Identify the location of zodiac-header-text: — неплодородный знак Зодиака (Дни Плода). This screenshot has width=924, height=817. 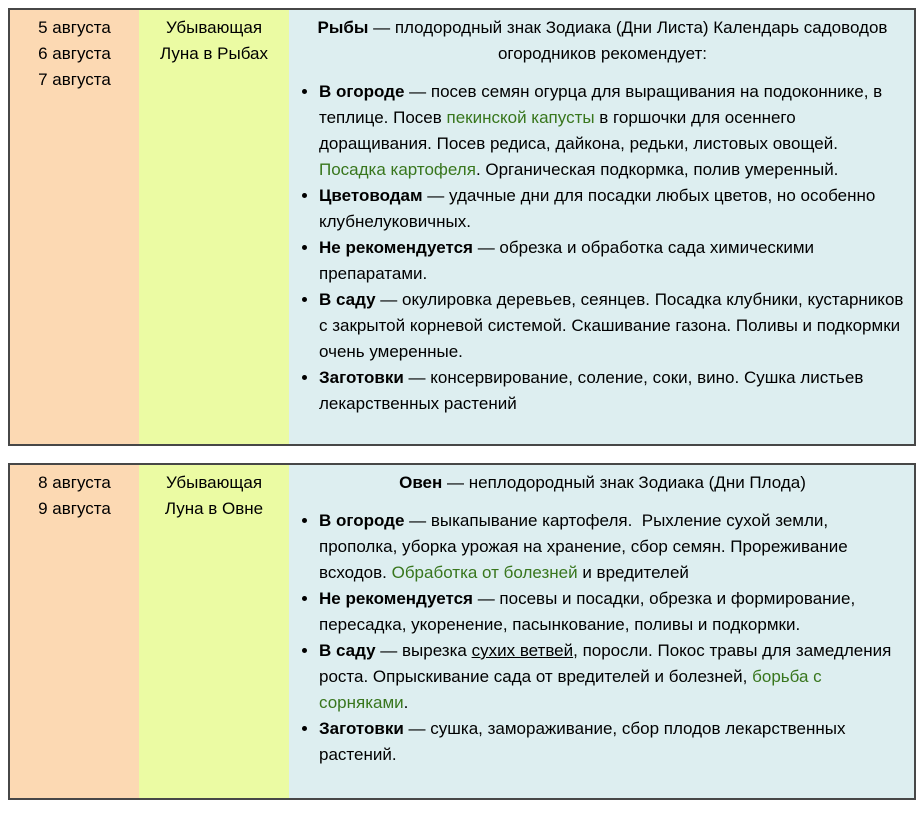
(624, 482).